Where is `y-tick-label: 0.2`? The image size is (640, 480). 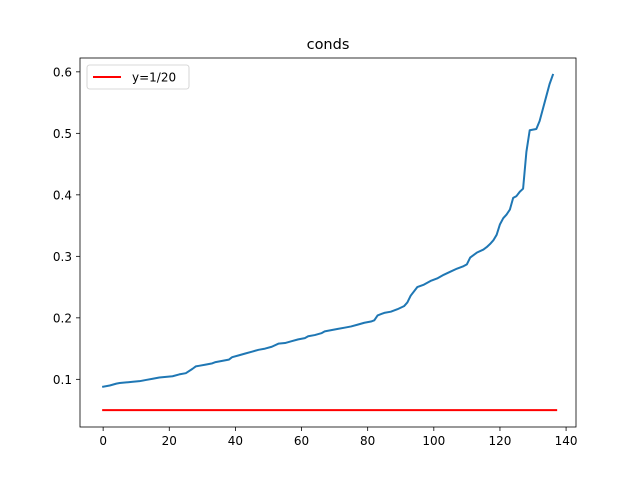
y-tick-label: 0.2 is located at coordinates (62, 318).